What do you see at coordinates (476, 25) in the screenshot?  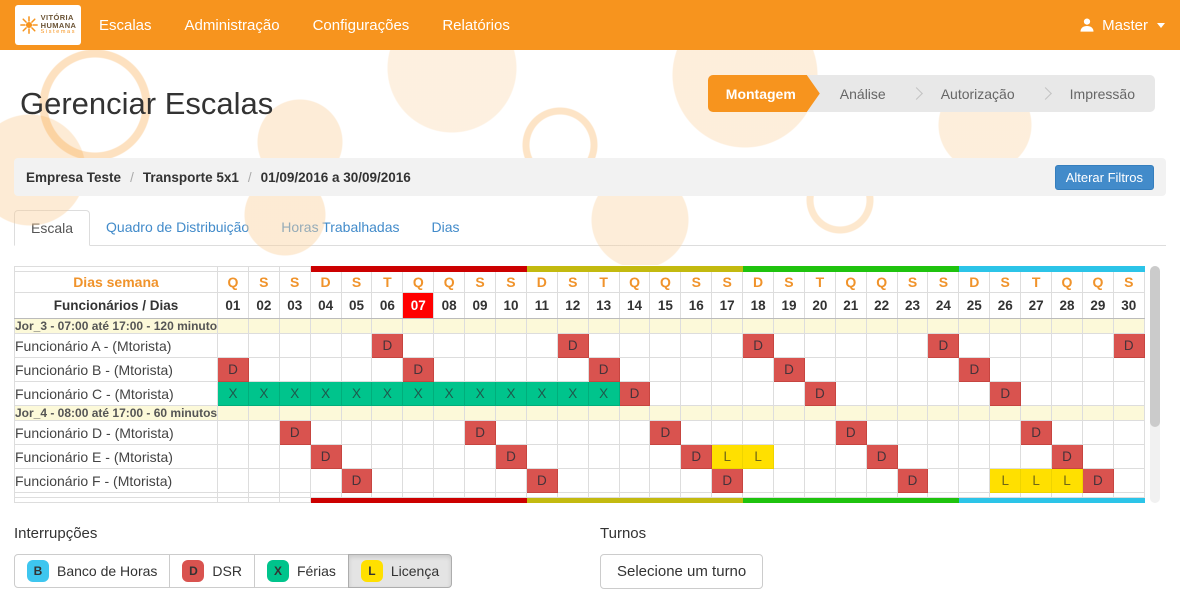 I see `nav-item-relatorios: Relatórios` at bounding box center [476, 25].